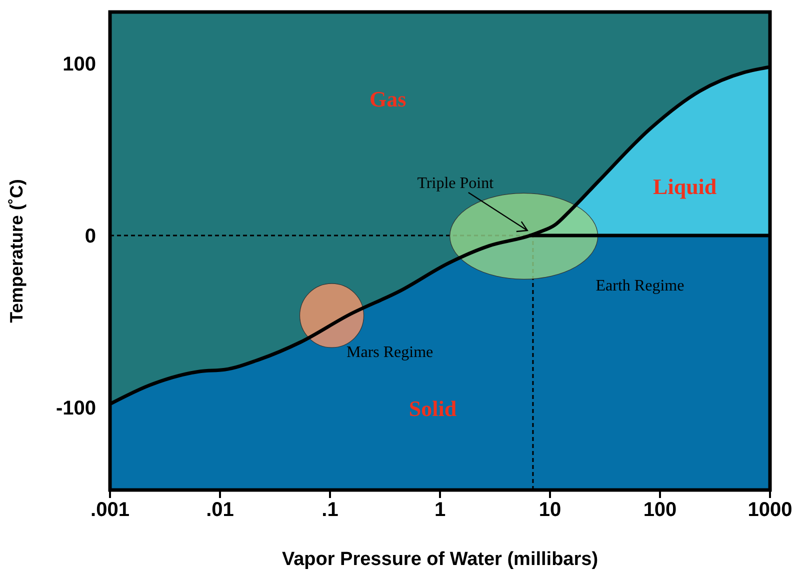 This screenshot has width=805, height=571. Describe the element at coordinates (220, 510) in the screenshot. I see `x-tick-label: .01` at that location.